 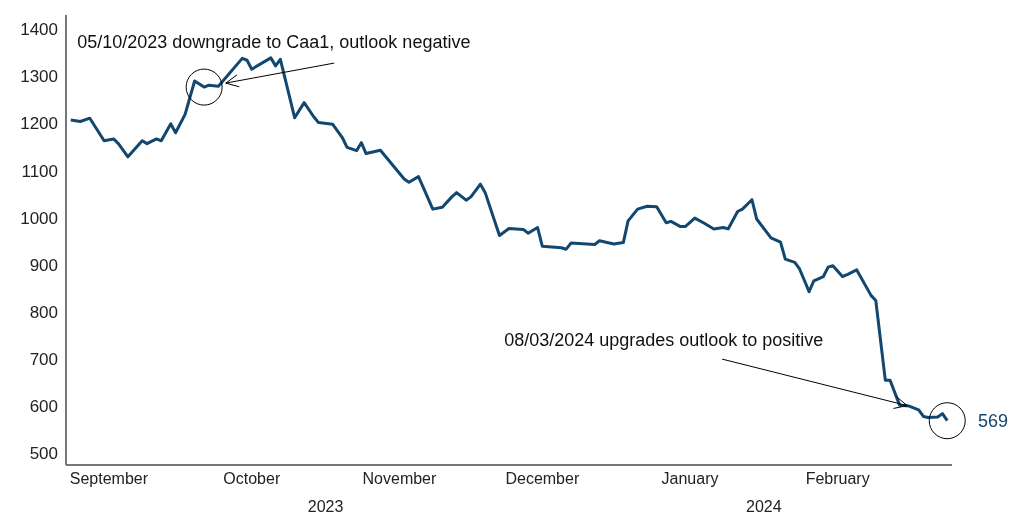 What do you see at coordinates (43, 360) in the screenshot?
I see `y-tick-label: 700` at bounding box center [43, 360].